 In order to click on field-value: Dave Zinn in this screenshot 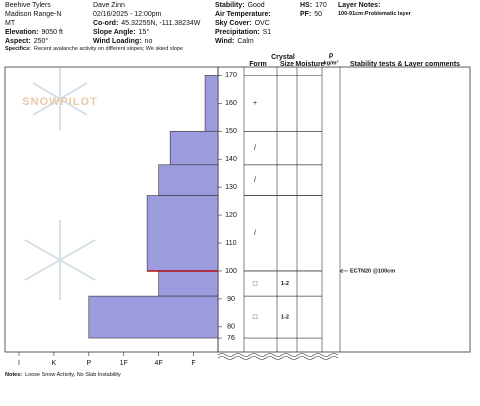, I will do `click(109, 5)`.